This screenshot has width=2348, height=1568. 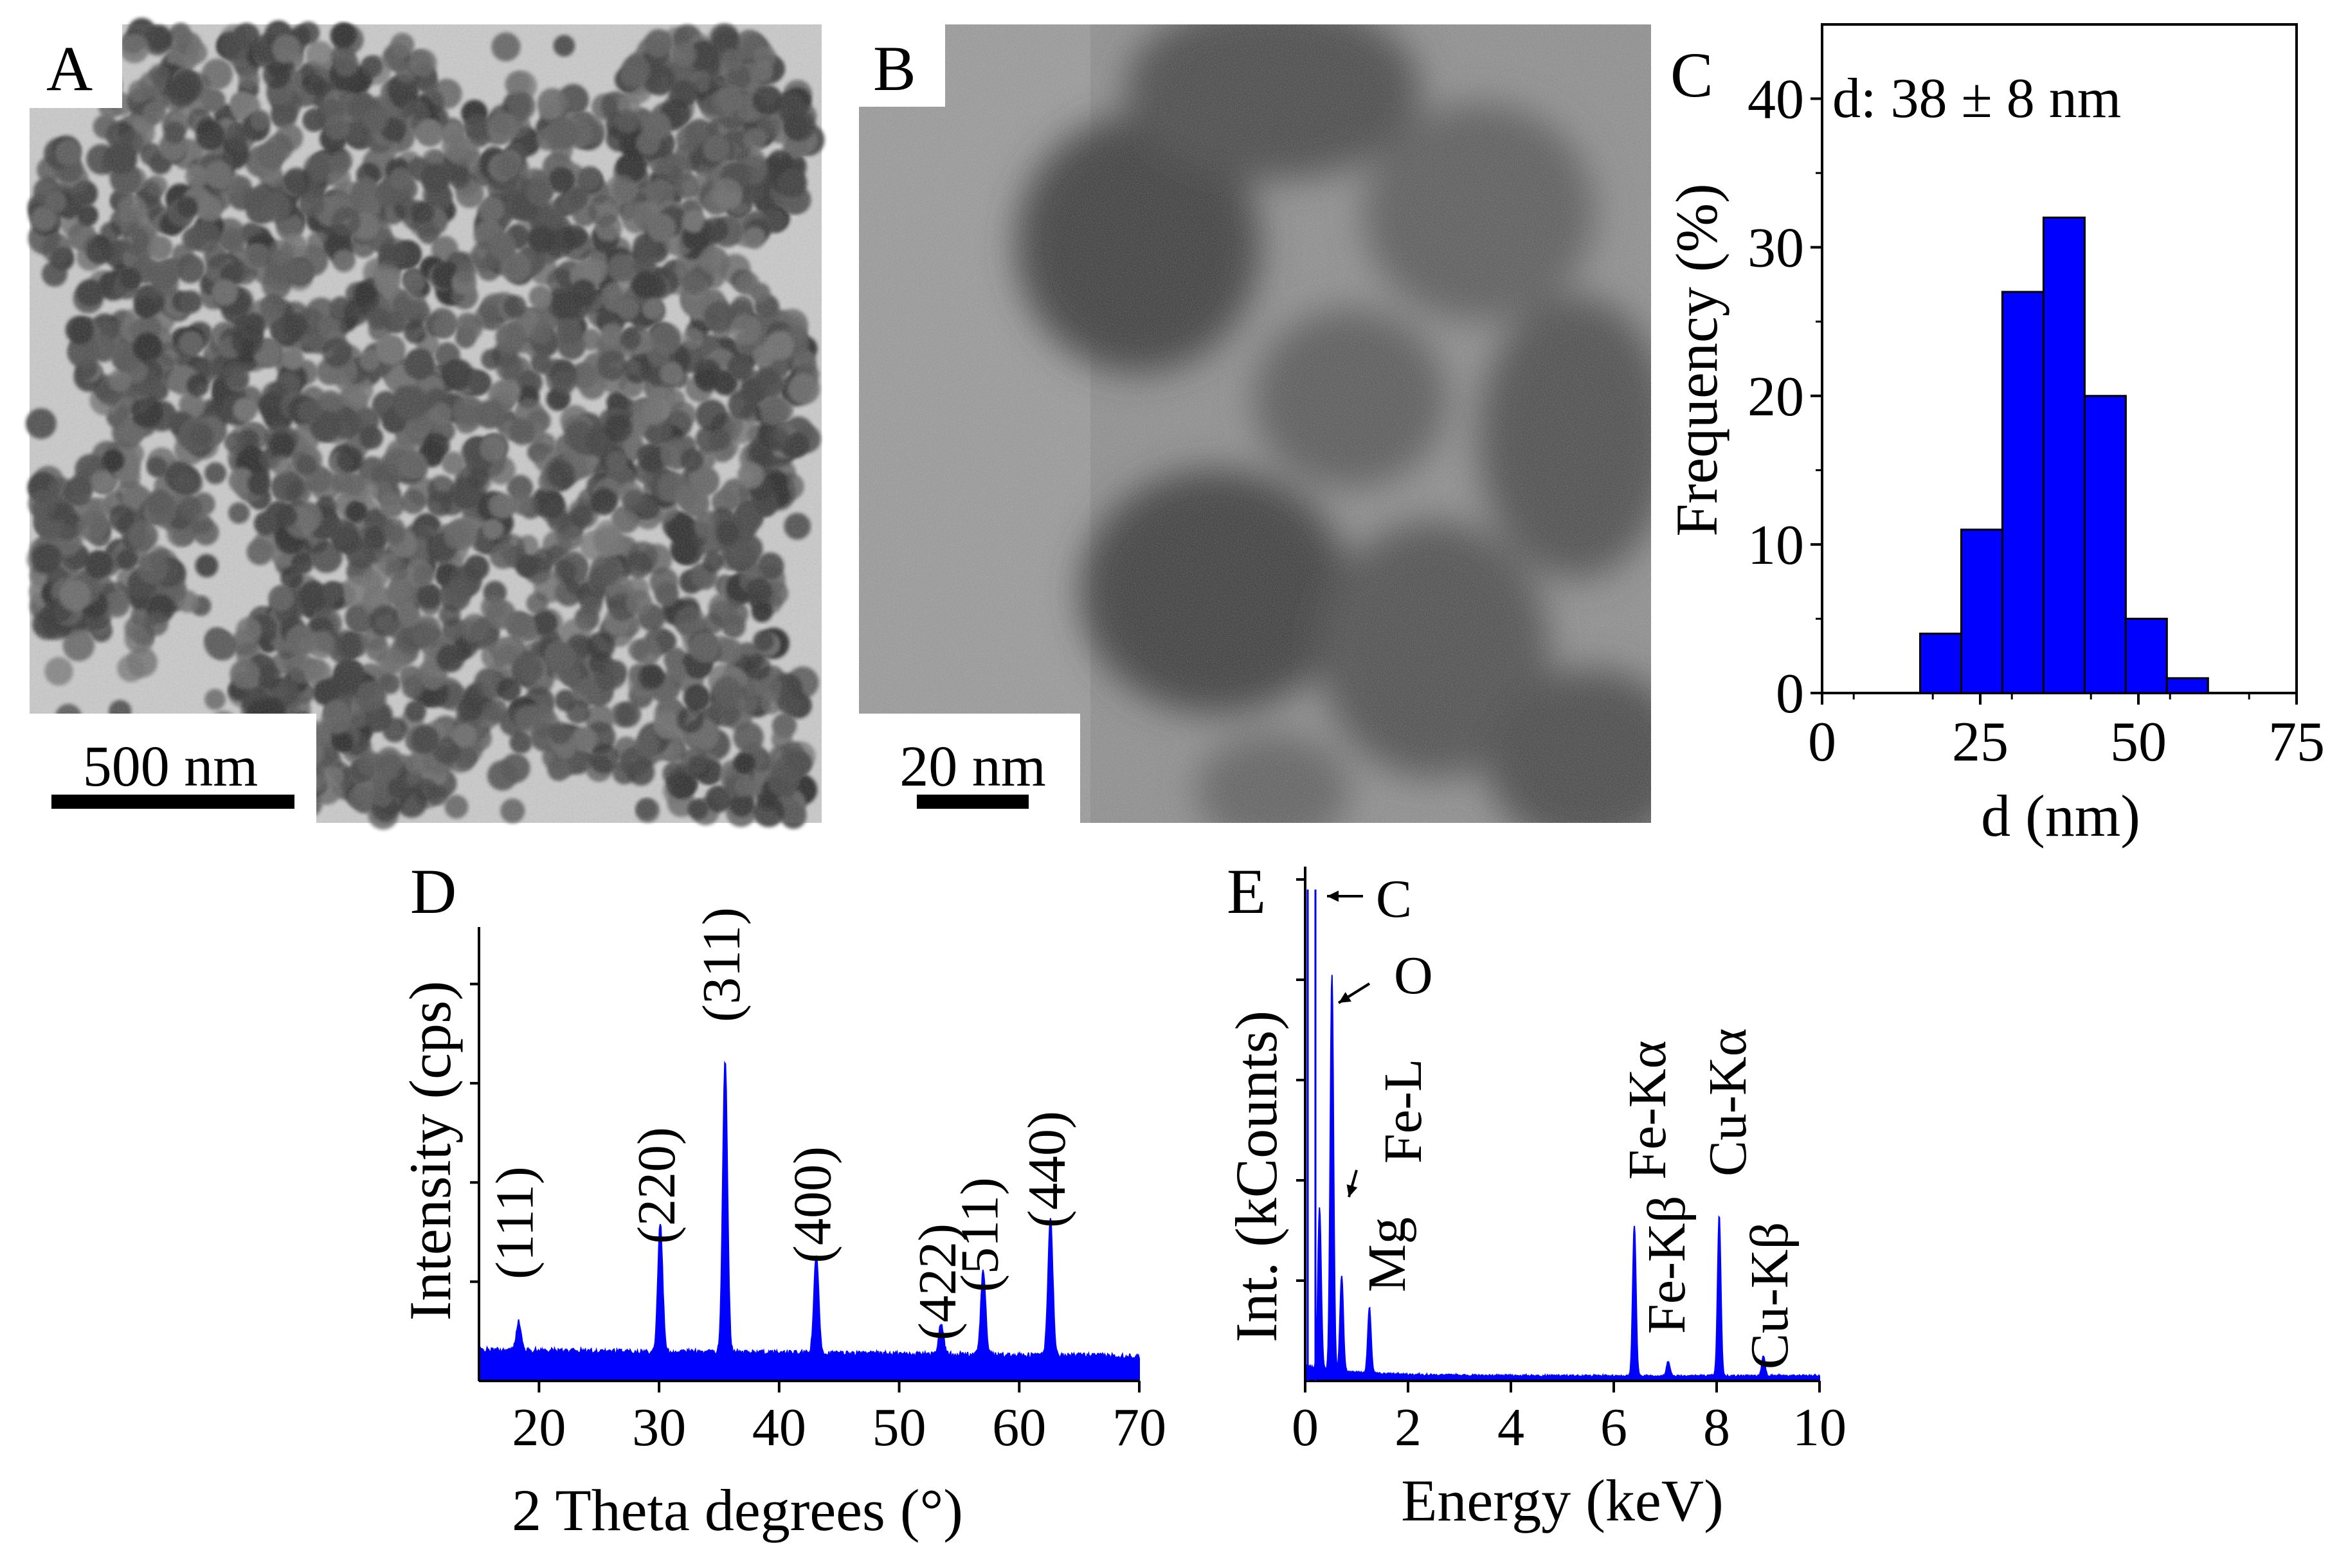 I want to click on edx-peak-label: Mg, so click(x=1387, y=1254).